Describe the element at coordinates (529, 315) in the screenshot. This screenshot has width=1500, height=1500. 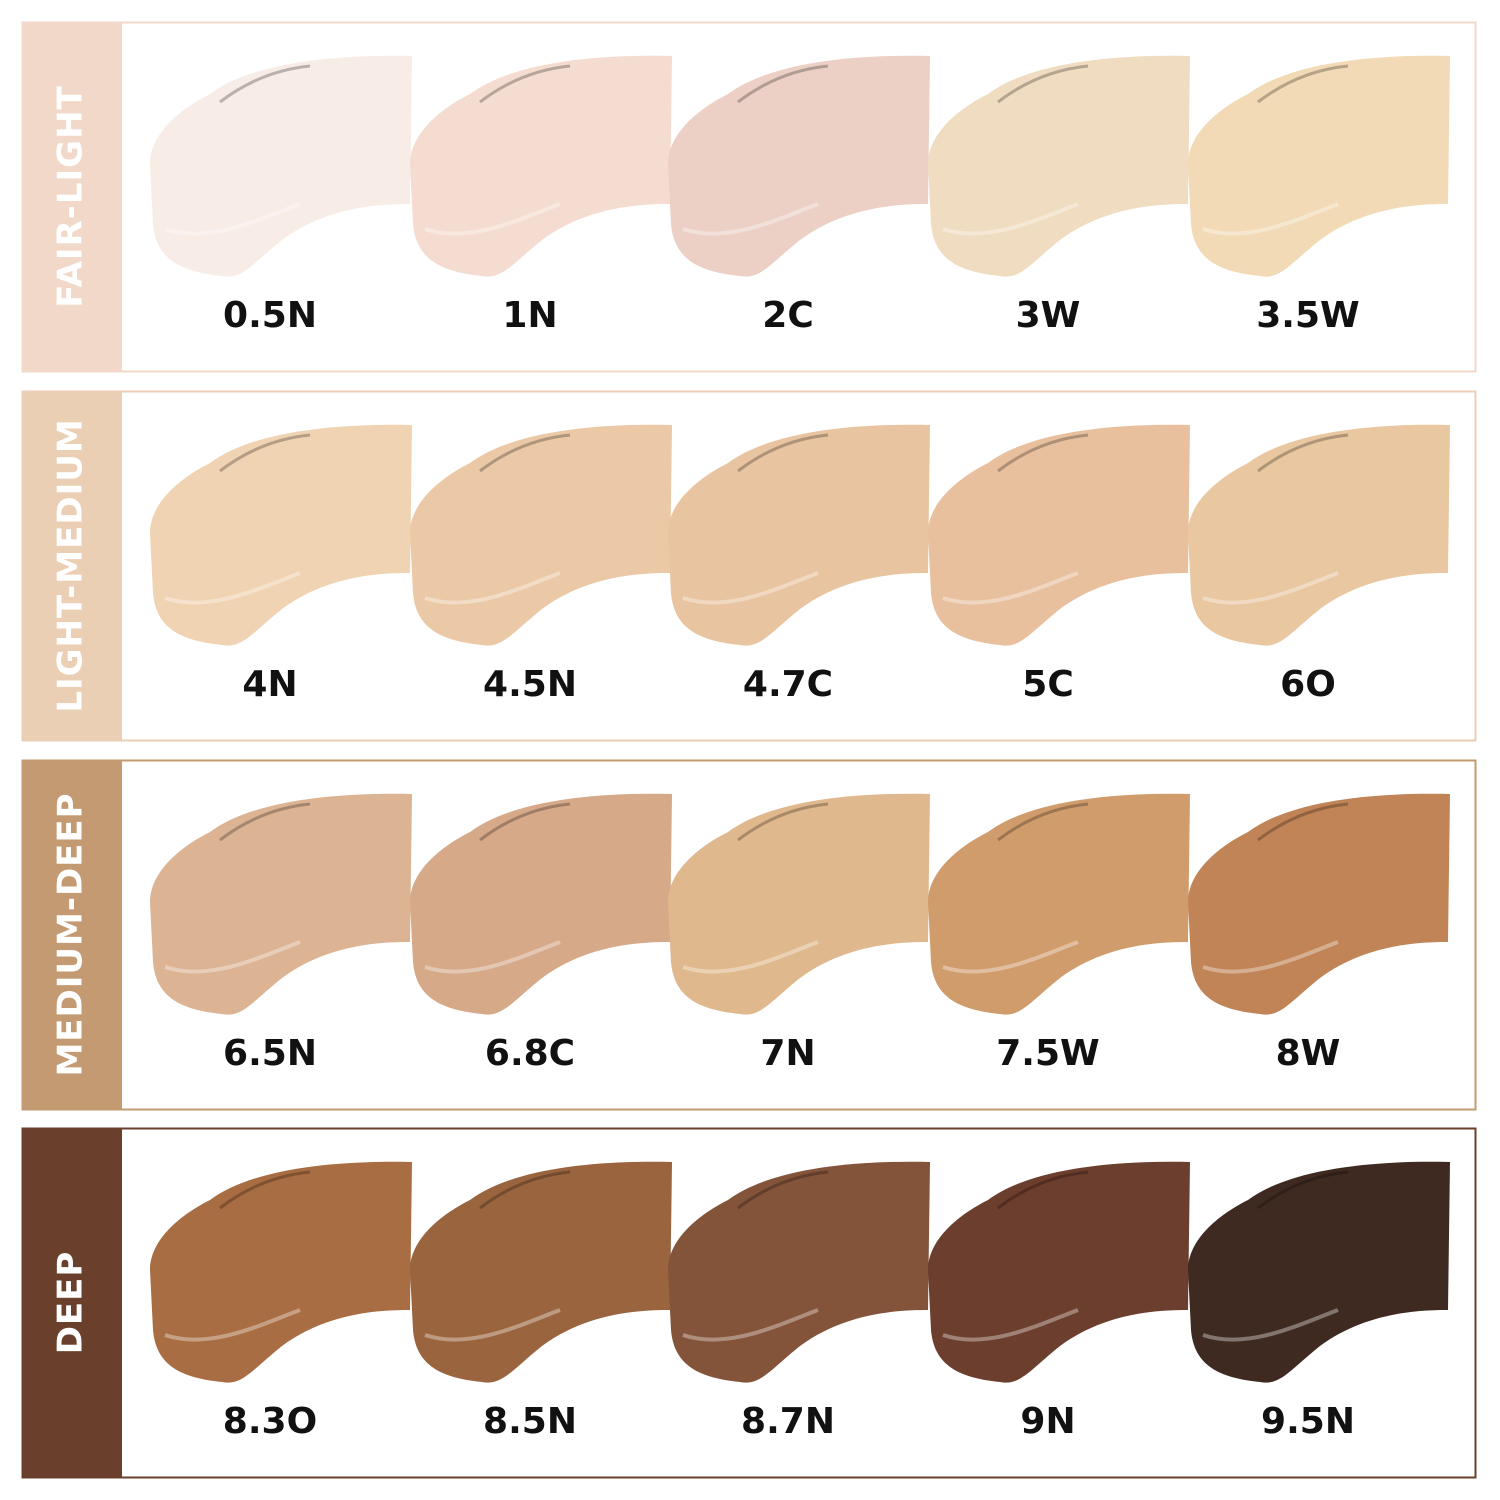
I see `shade-name: 1N` at that location.